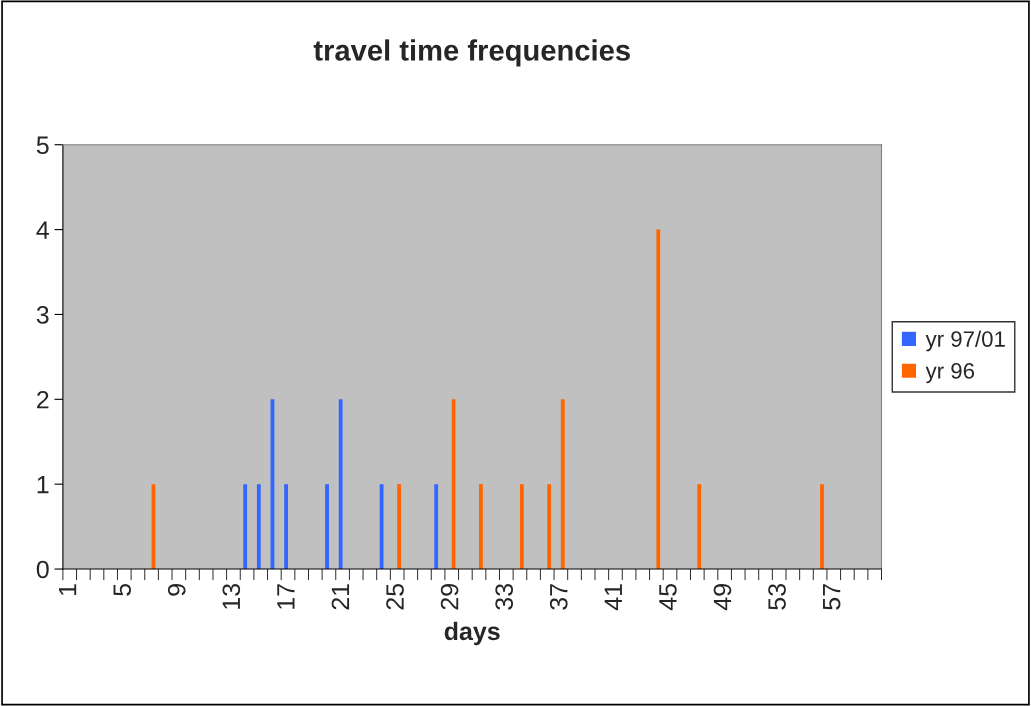 The height and width of the screenshot is (706, 1031). What do you see at coordinates (340, 597) in the screenshot?
I see `x-tick-label: 21` at bounding box center [340, 597].